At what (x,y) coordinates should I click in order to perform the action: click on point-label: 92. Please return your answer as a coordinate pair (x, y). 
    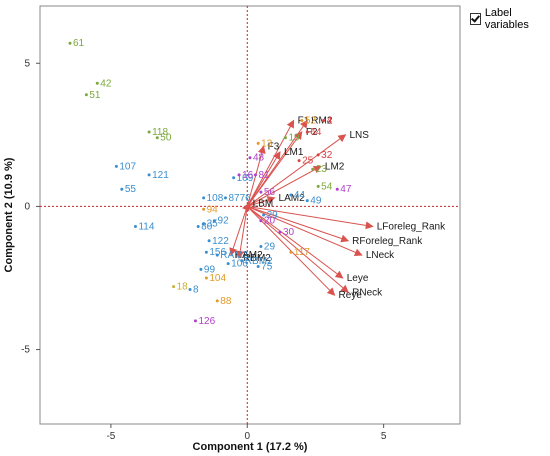
    Looking at the image, I should click on (224, 221).